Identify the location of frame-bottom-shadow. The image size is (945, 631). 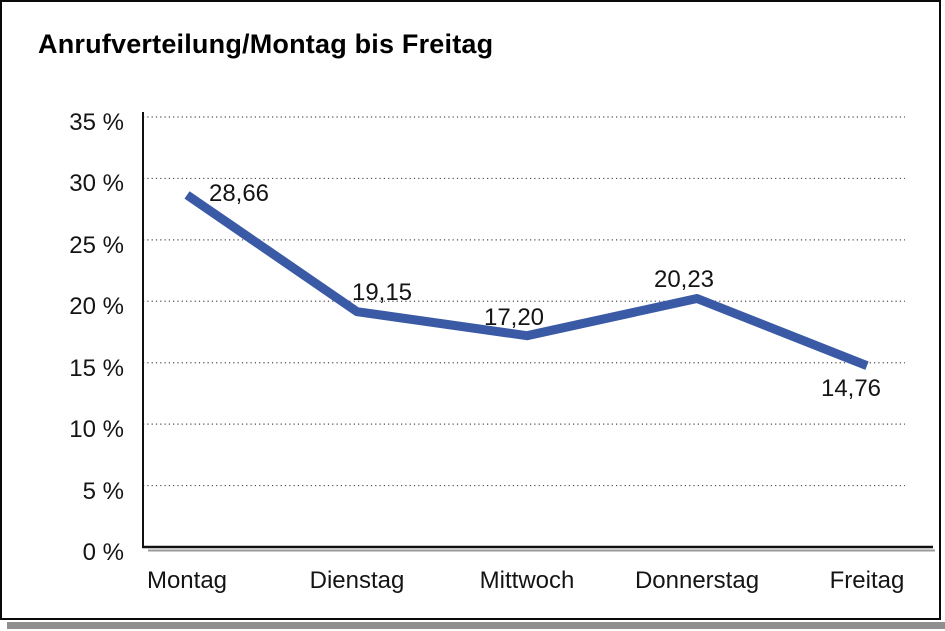
(476, 625).